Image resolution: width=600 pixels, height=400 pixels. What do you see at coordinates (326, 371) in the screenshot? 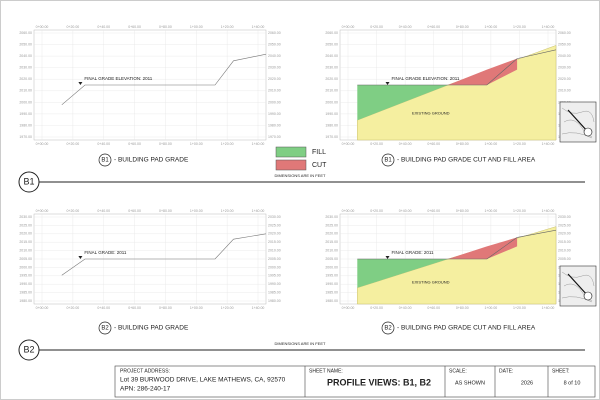
I see `label: SHEET NAME:` at bounding box center [326, 371].